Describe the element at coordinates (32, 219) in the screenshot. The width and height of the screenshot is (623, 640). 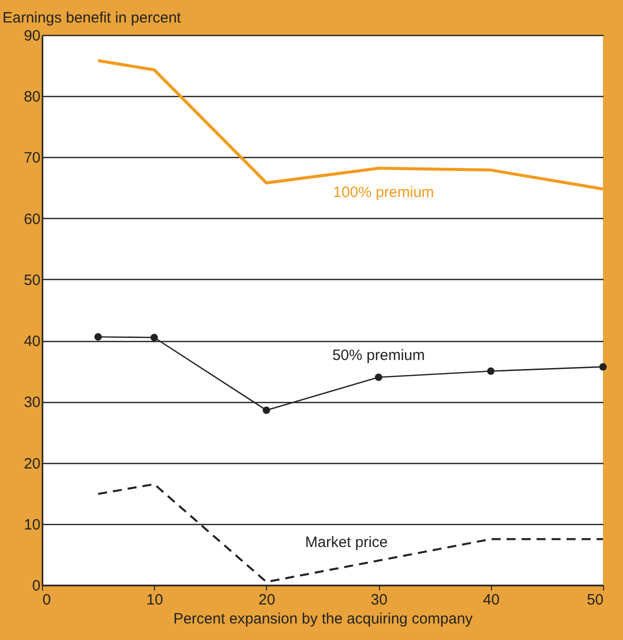
I see `y-tick-label: 60` at that location.